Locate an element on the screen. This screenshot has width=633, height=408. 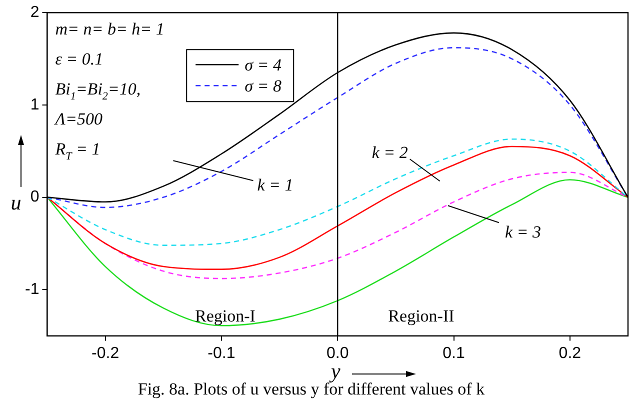
y-tick-label: -1 is located at coordinates (32, 289).